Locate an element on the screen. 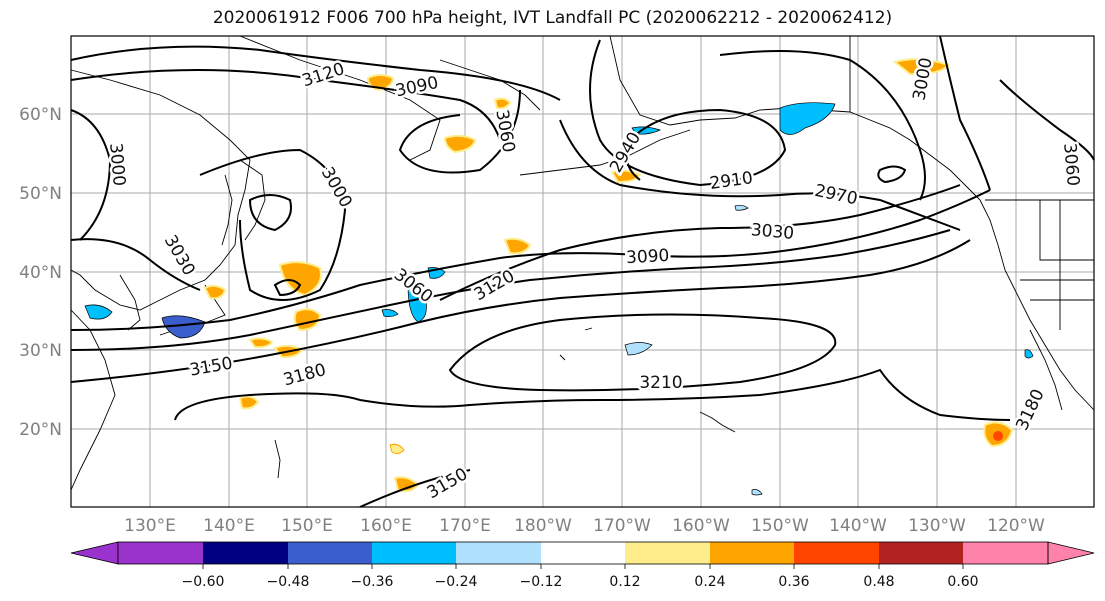 The image size is (1105, 601). lon-label: 170°W is located at coordinates (622, 526).